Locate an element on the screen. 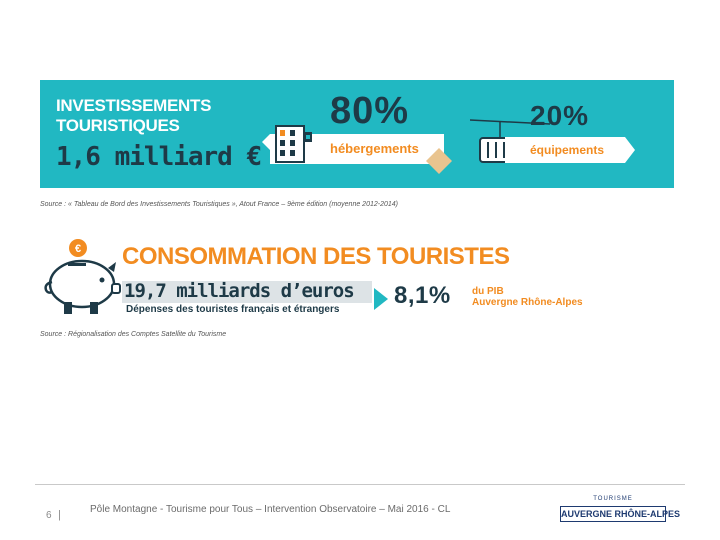 The height and width of the screenshot is (540, 720). consumption-amount-bar is located at coordinates (247, 292).